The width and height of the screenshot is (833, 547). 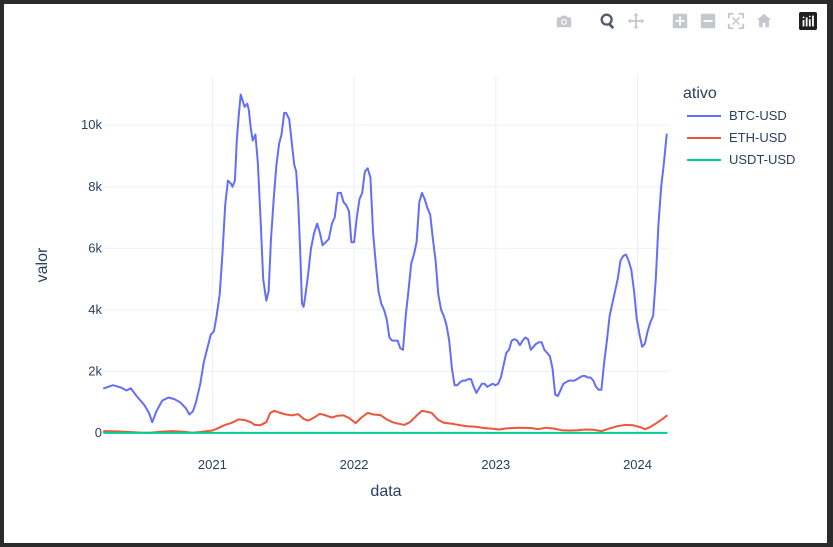 I want to click on modebar, so click(x=675, y=21).